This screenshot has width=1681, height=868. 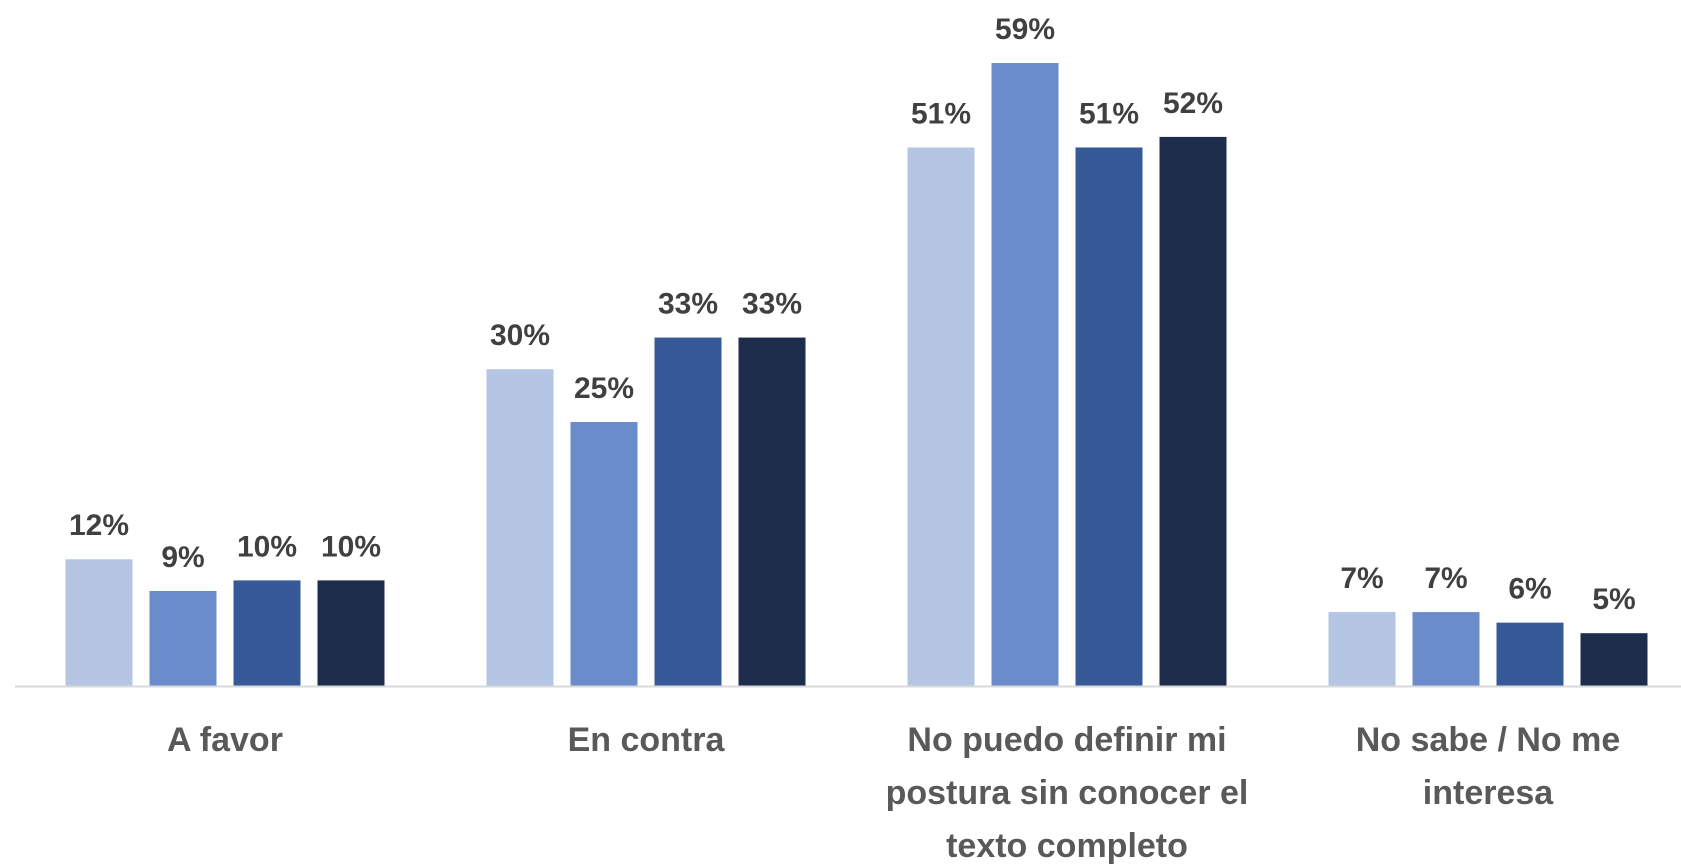 I want to click on value-label: 5%, so click(x=1613, y=599).